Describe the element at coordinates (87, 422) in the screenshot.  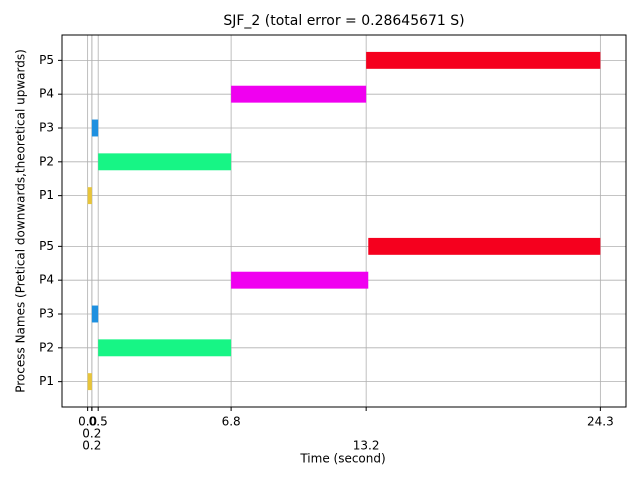
I see `x-tick-label: 0.0` at that location.